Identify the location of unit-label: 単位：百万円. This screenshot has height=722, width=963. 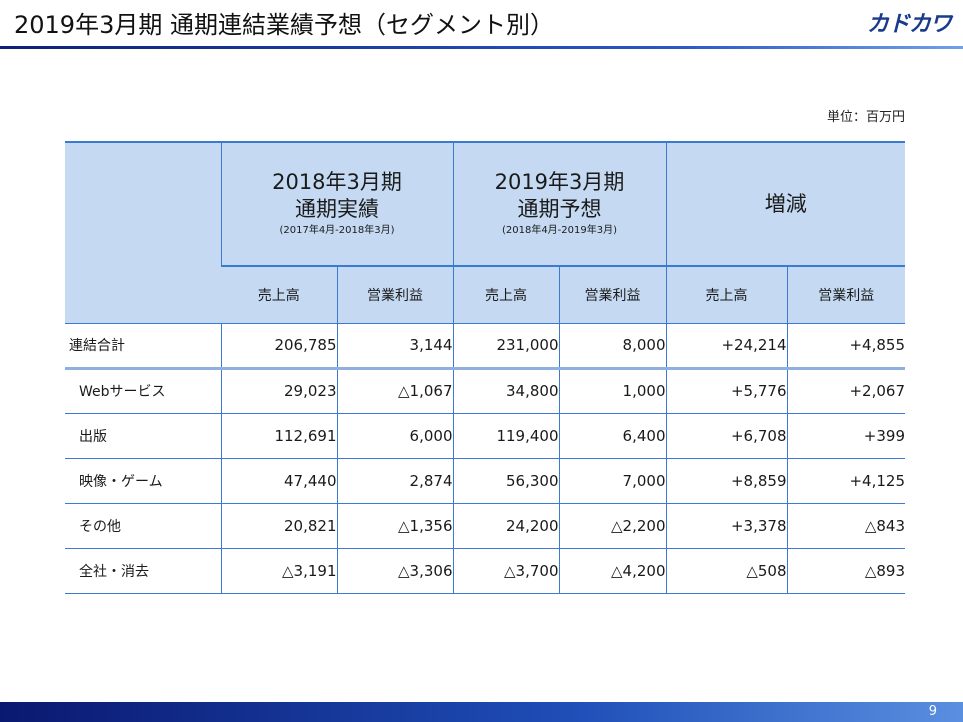
(865, 117).